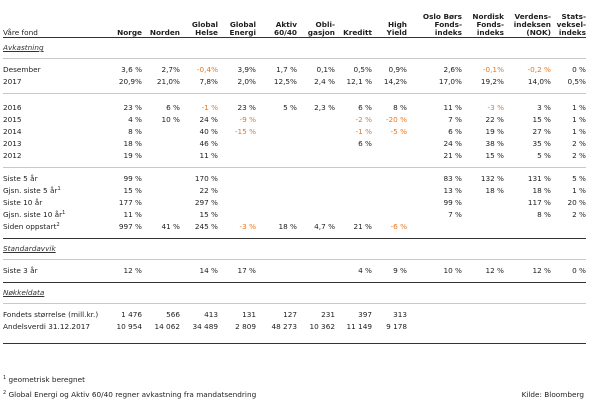 This screenshot has width=590, height=404. Describe the element at coordinates (55, 24) in the screenshot. I see `header-fund: Våre fond` at that location.